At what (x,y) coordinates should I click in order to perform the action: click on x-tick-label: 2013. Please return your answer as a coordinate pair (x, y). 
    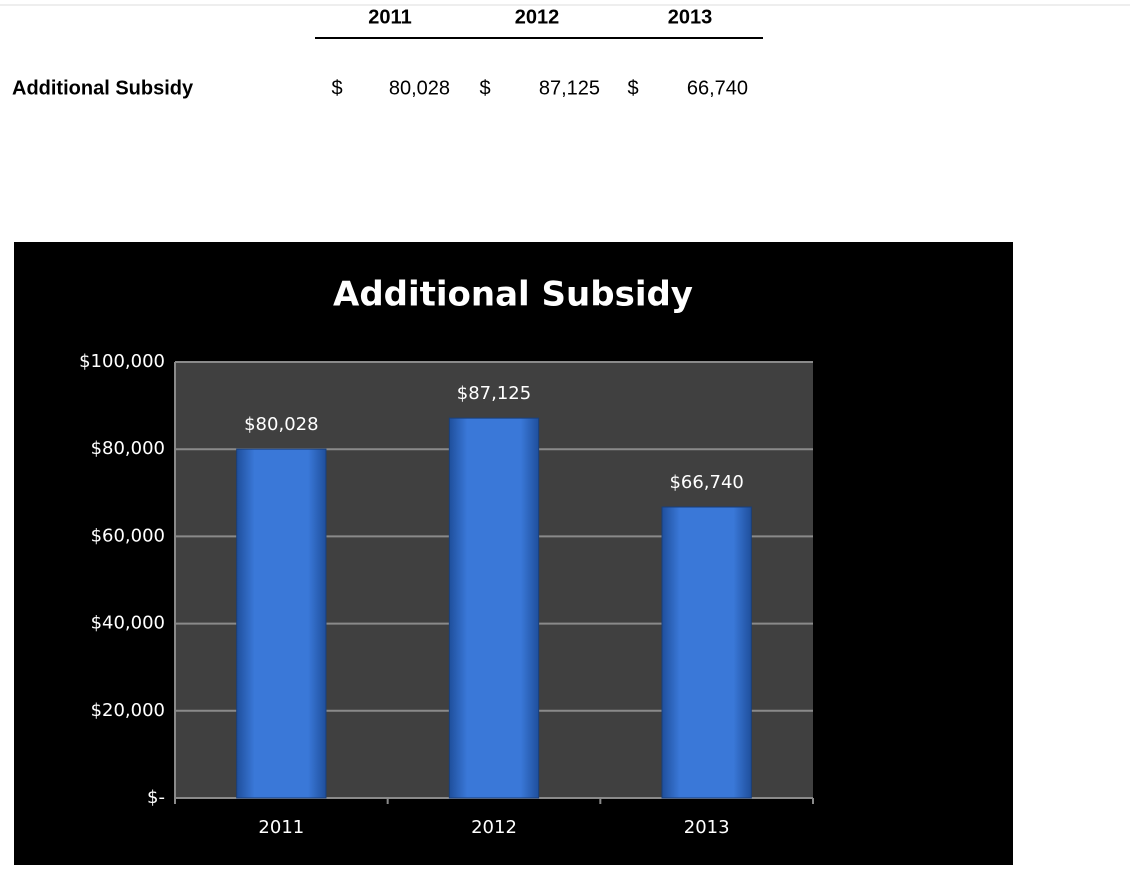
    Looking at the image, I should click on (707, 827).